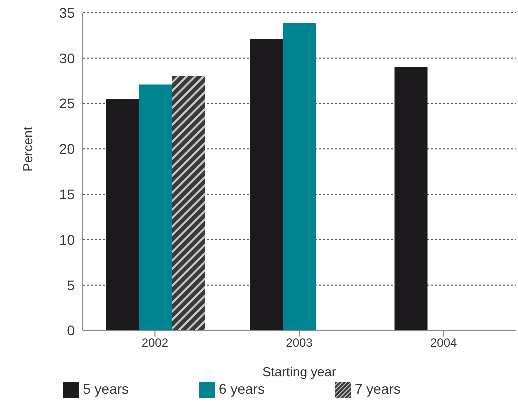 This screenshot has height=416, width=518. Describe the element at coordinates (444, 343) in the screenshot. I see `x-tick-label: 2004` at that location.